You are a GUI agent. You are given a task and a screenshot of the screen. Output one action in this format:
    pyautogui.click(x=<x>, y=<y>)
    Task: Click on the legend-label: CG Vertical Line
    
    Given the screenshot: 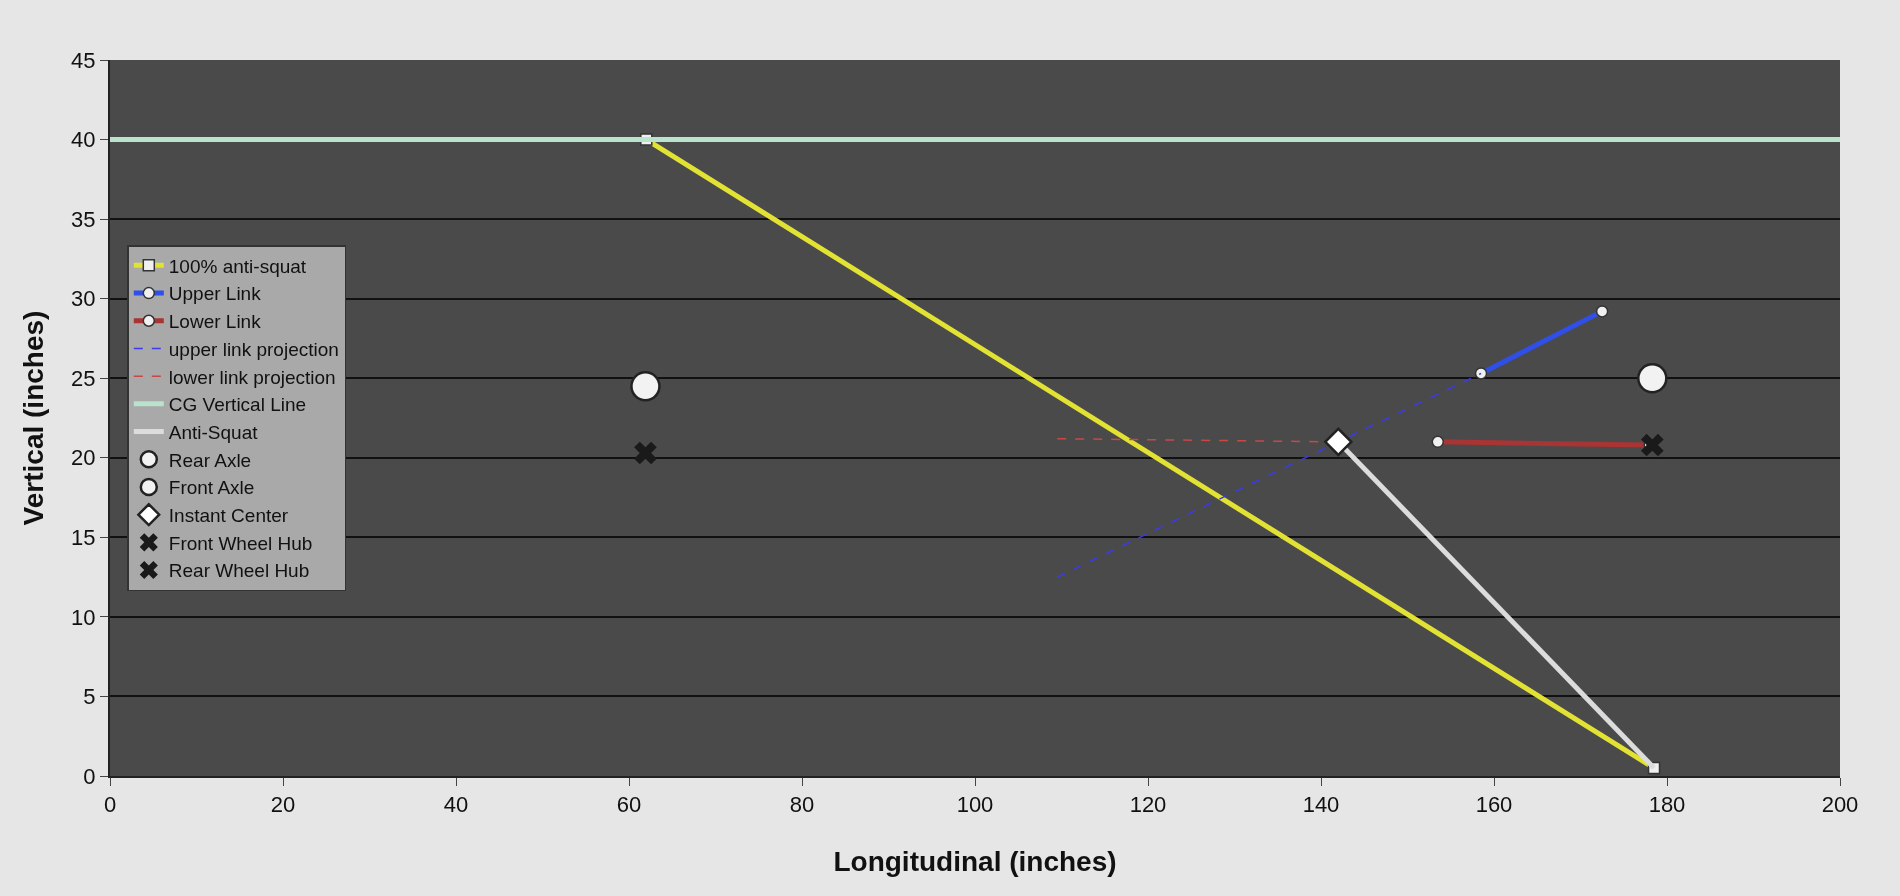 What is the action you would take?
    pyautogui.click(x=237, y=405)
    